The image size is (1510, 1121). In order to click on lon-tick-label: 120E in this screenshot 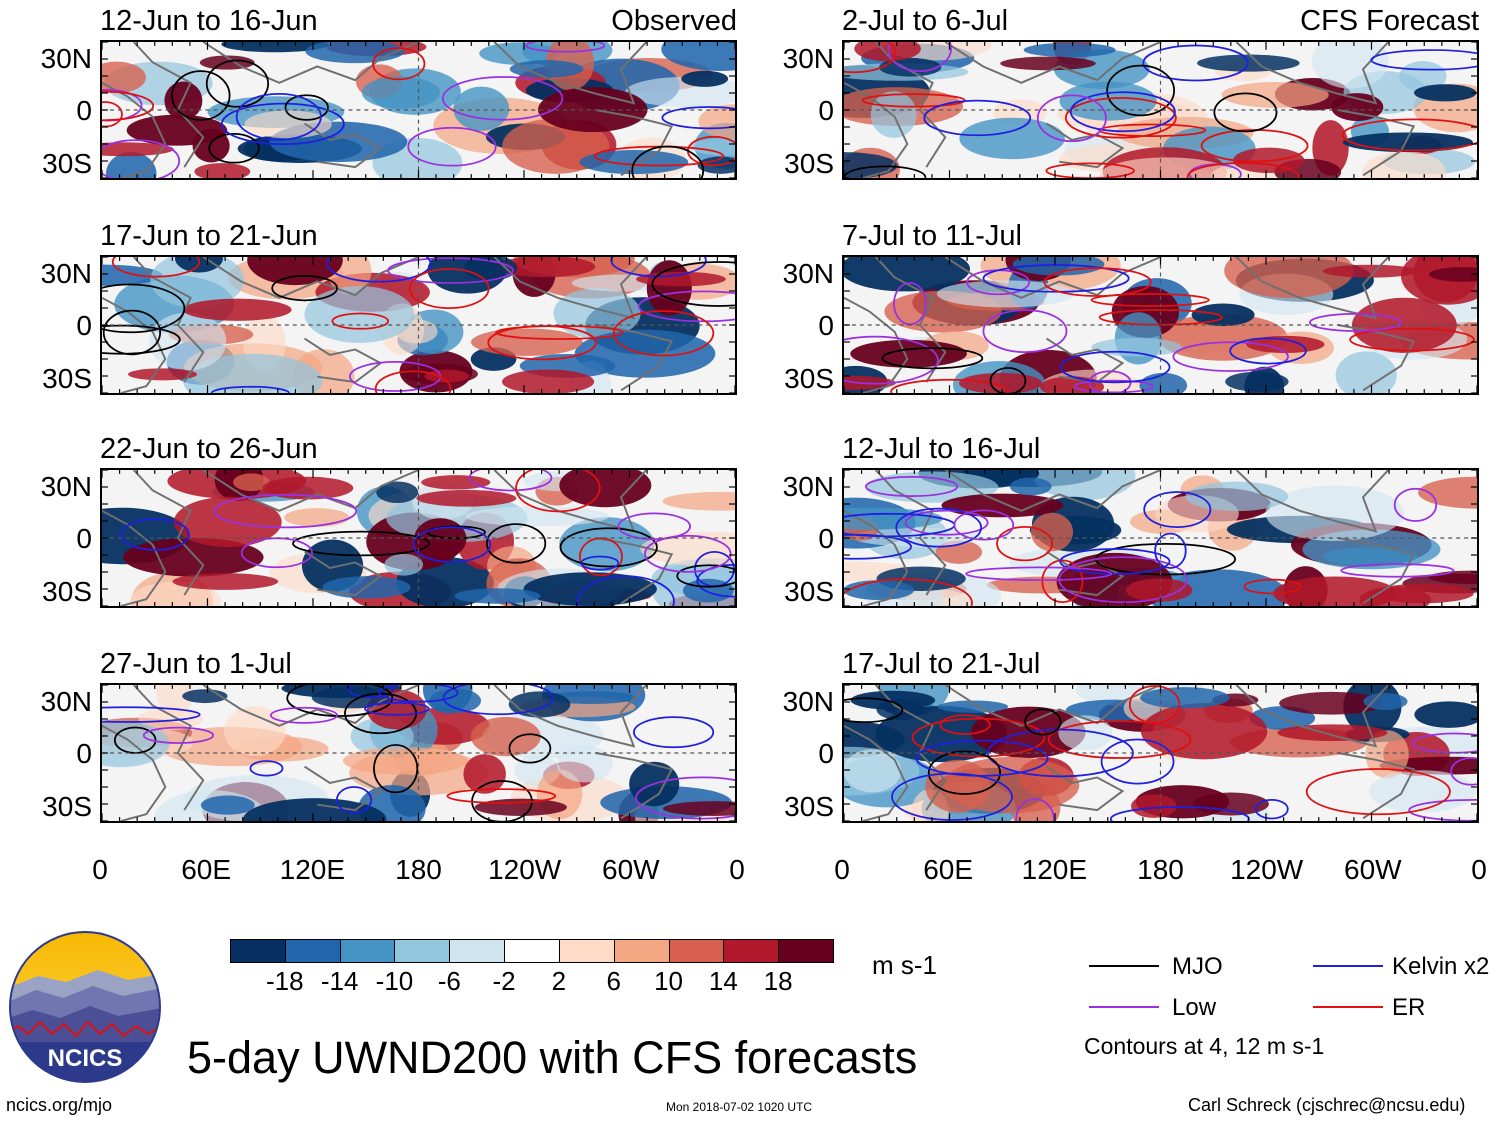, I will do `click(1054, 869)`.